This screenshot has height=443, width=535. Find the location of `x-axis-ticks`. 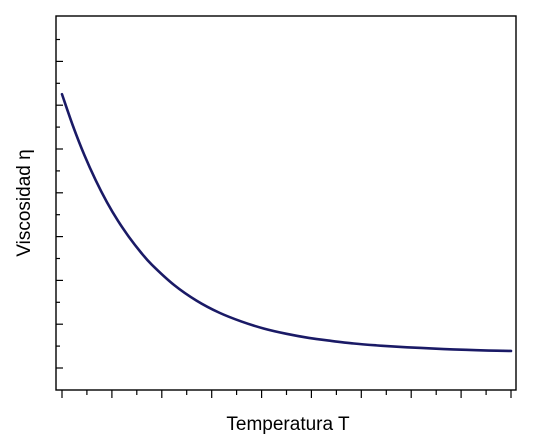

x-axis-ticks is located at coordinates (286, 394).